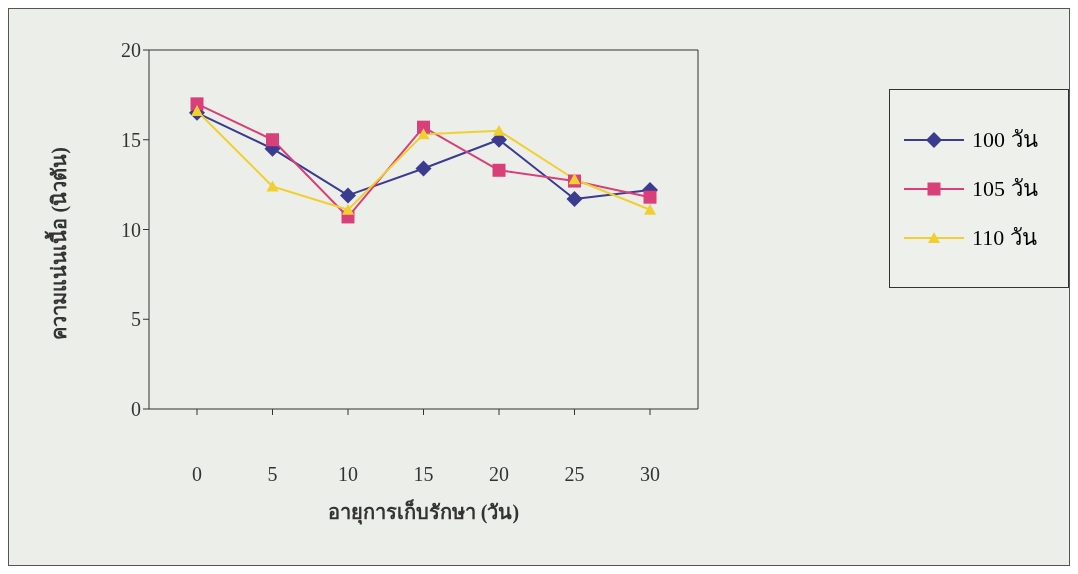 This screenshot has width=1078, height=574. Describe the element at coordinates (499, 474) in the screenshot. I see `x-tick-label: 20` at that location.